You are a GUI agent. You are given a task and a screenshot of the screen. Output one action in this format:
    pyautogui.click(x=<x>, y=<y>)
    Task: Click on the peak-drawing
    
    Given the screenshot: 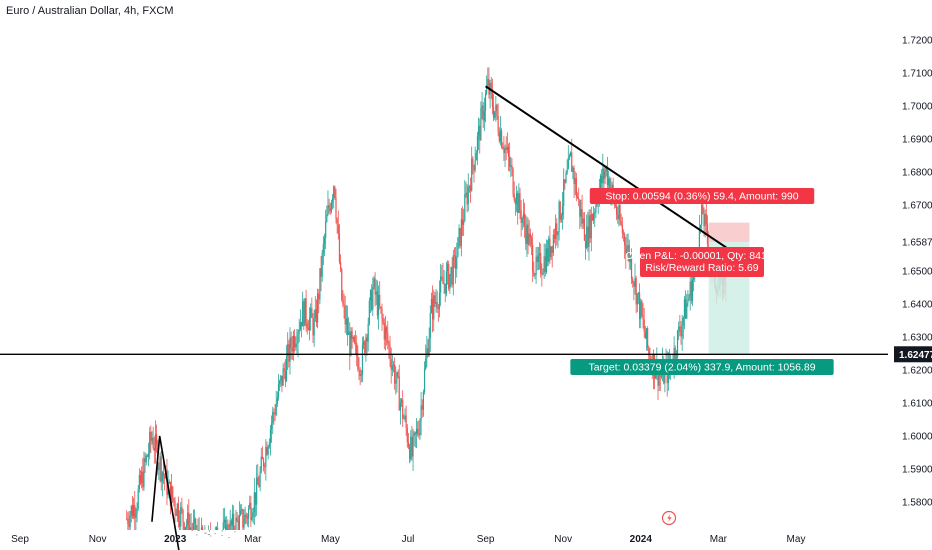 What is the action you would take?
    pyautogui.click(x=165, y=492)
    